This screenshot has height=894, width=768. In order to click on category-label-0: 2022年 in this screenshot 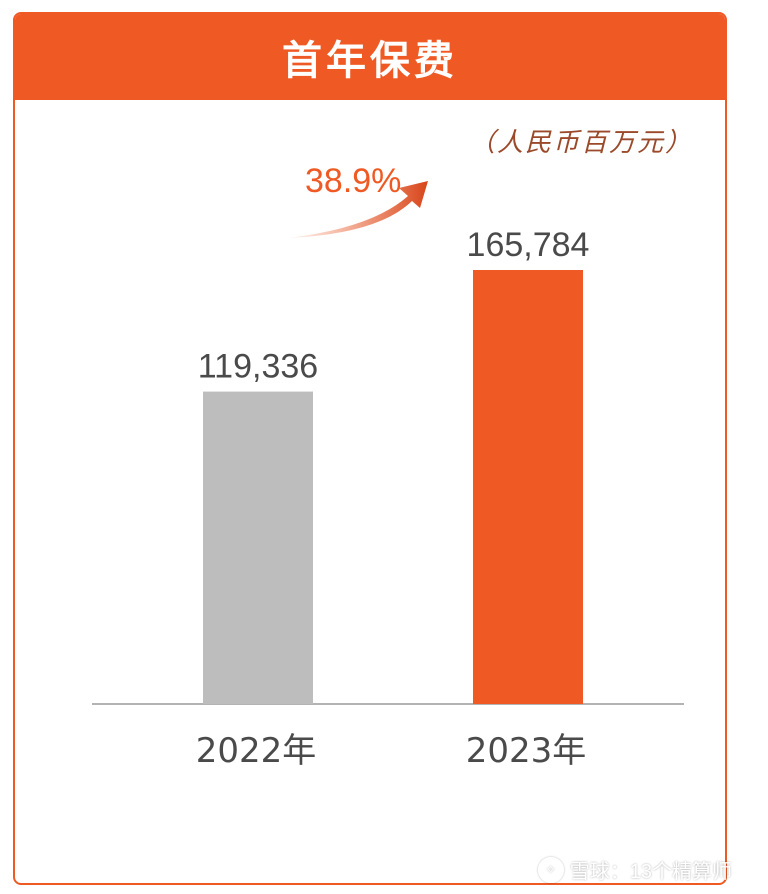, I will do `click(256, 751)`.